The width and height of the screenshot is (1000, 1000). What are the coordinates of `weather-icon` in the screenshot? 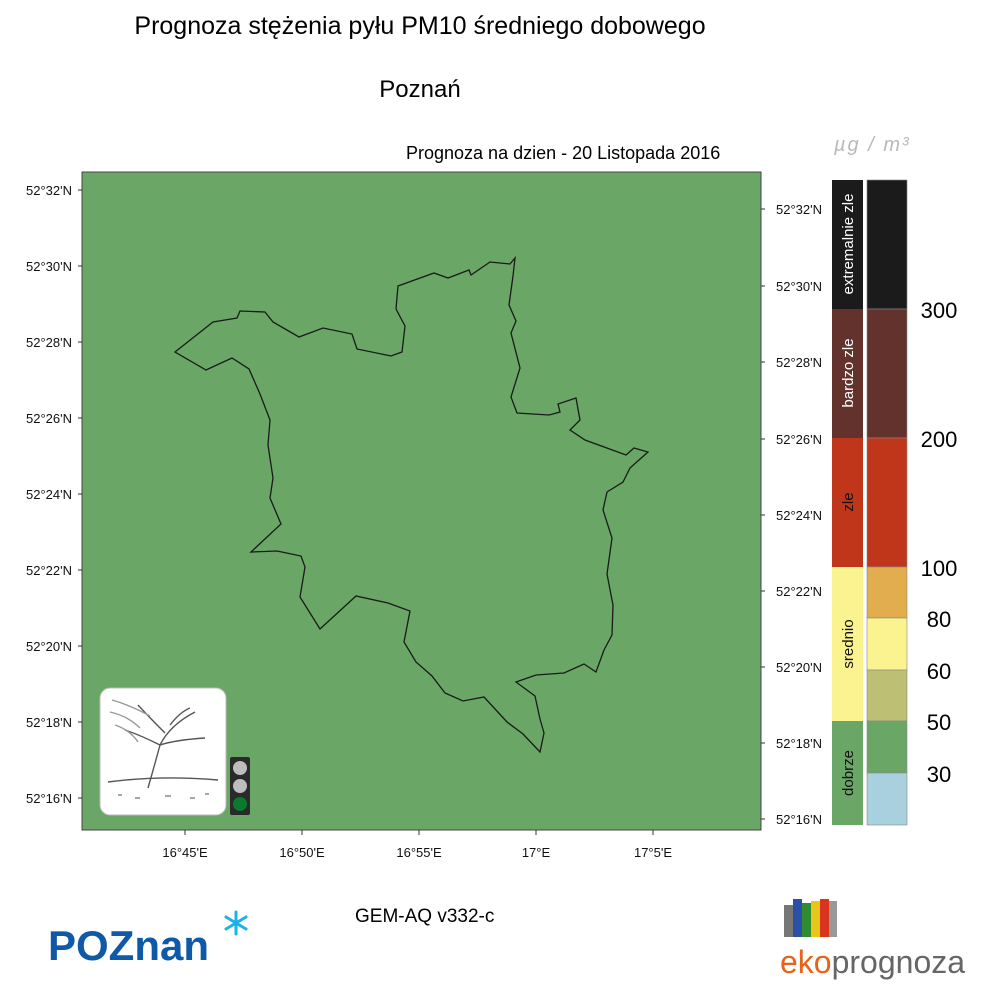 It's located at (174, 751).